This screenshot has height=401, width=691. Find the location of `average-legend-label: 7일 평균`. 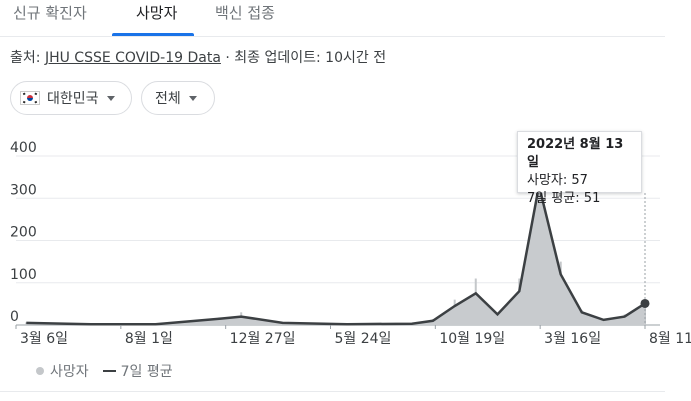

average-legend-label: 7일 평균 is located at coordinates (146, 372).